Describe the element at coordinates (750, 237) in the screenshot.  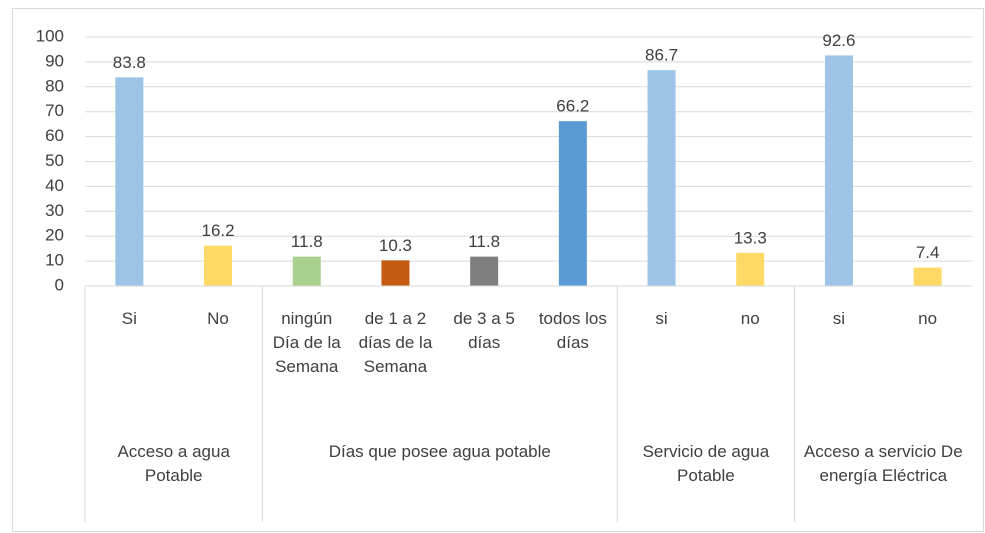
I see `data-label: 13.3` at that location.